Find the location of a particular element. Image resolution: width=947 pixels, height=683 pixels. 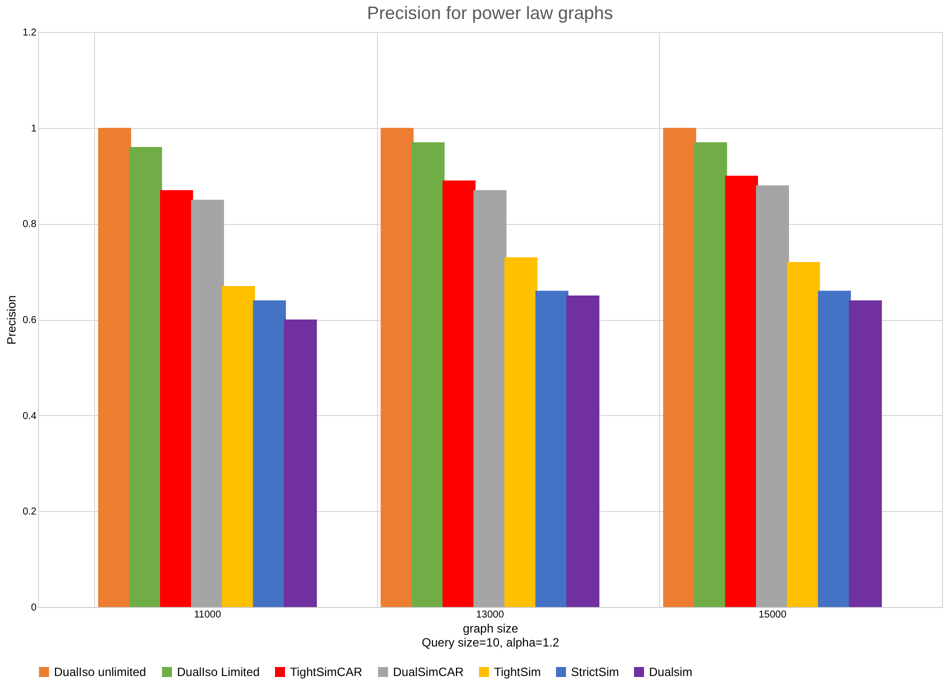

legend-label: TightSimCAR is located at coordinates (326, 672).